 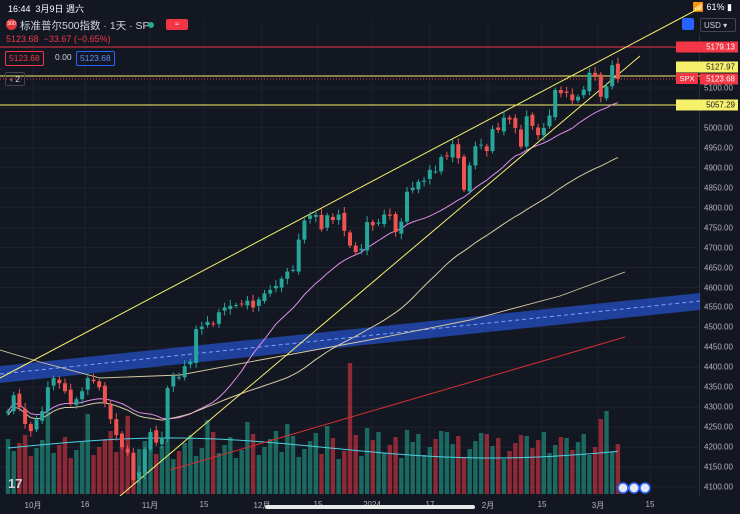 I want to click on status-time-date: 16:44 3月9日 週六, so click(x=46, y=9).